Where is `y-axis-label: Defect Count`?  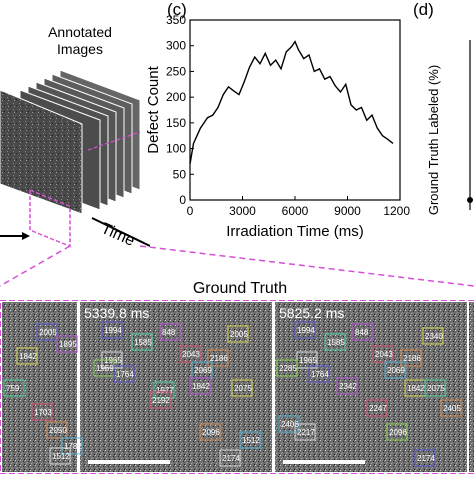
y-axis-label: Defect Count is located at coordinates (153, 109).